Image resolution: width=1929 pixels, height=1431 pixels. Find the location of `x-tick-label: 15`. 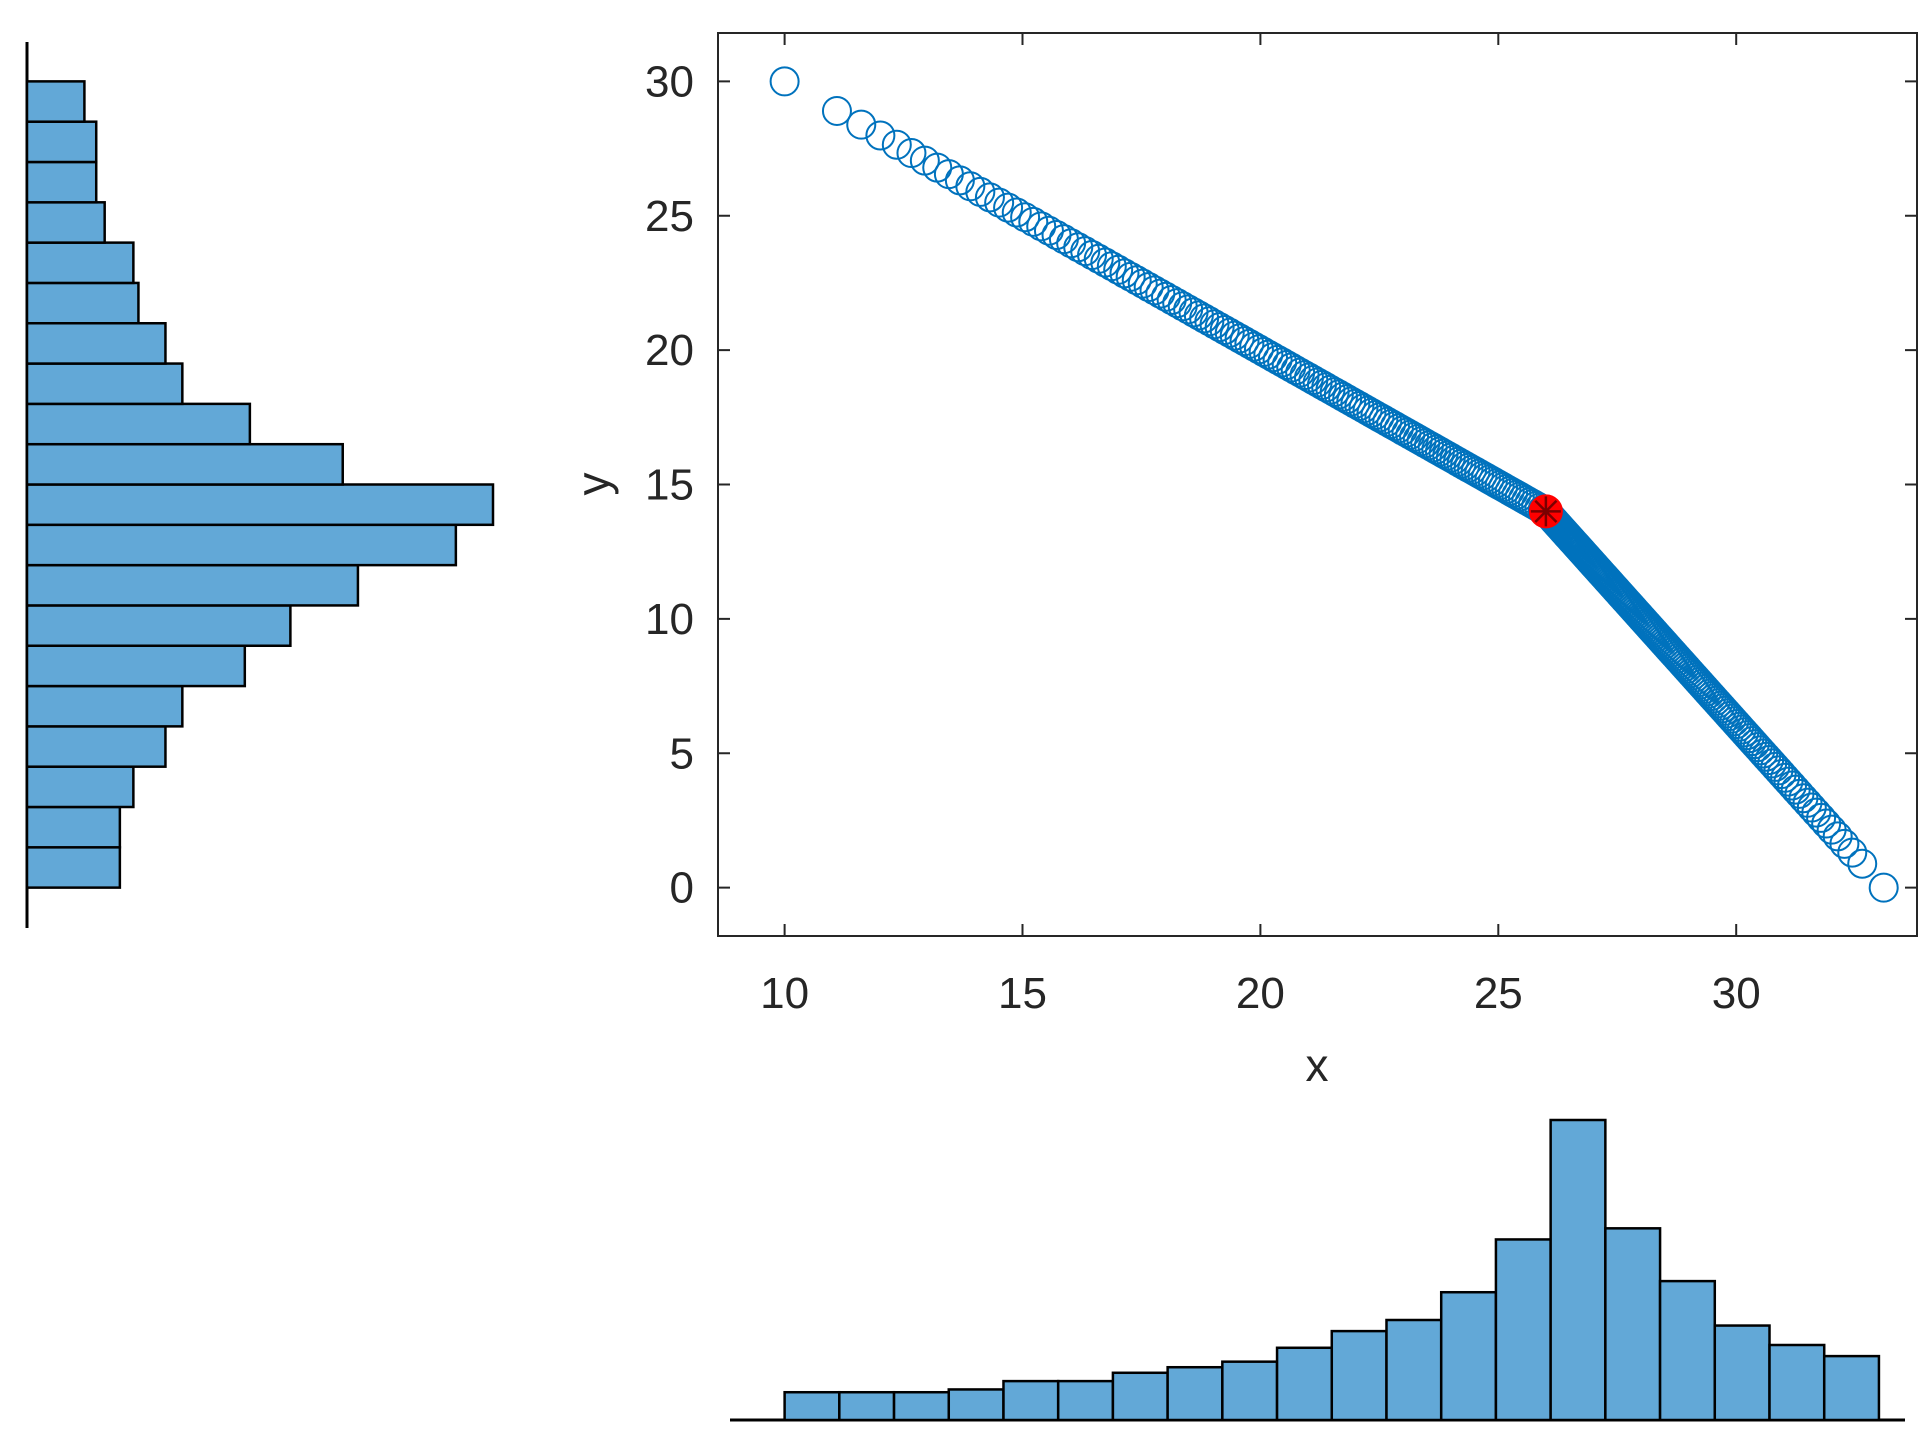

x-tick-label: 15 is located at coordinates (1022, 993).